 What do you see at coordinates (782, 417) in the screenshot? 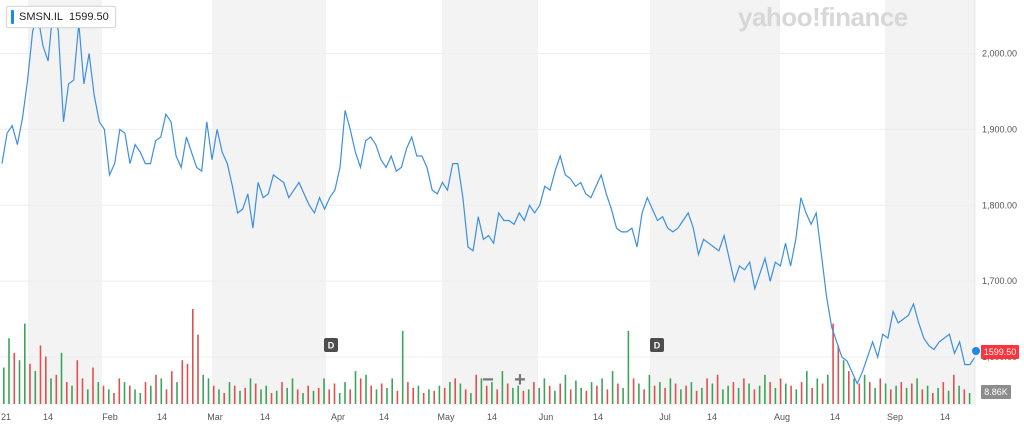
I see `x-tick-label: Aug` at bounding box center [782, 417].